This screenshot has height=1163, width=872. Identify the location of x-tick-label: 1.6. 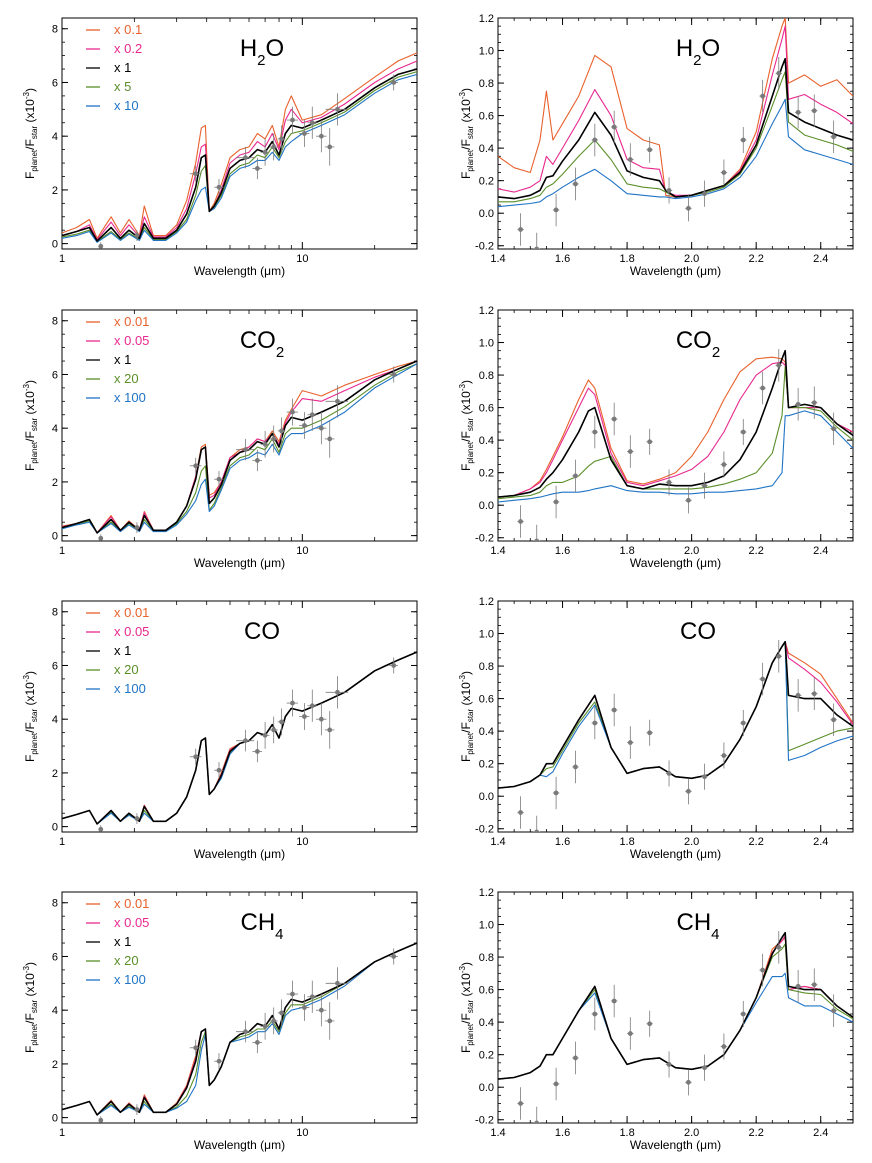
(562, 551).